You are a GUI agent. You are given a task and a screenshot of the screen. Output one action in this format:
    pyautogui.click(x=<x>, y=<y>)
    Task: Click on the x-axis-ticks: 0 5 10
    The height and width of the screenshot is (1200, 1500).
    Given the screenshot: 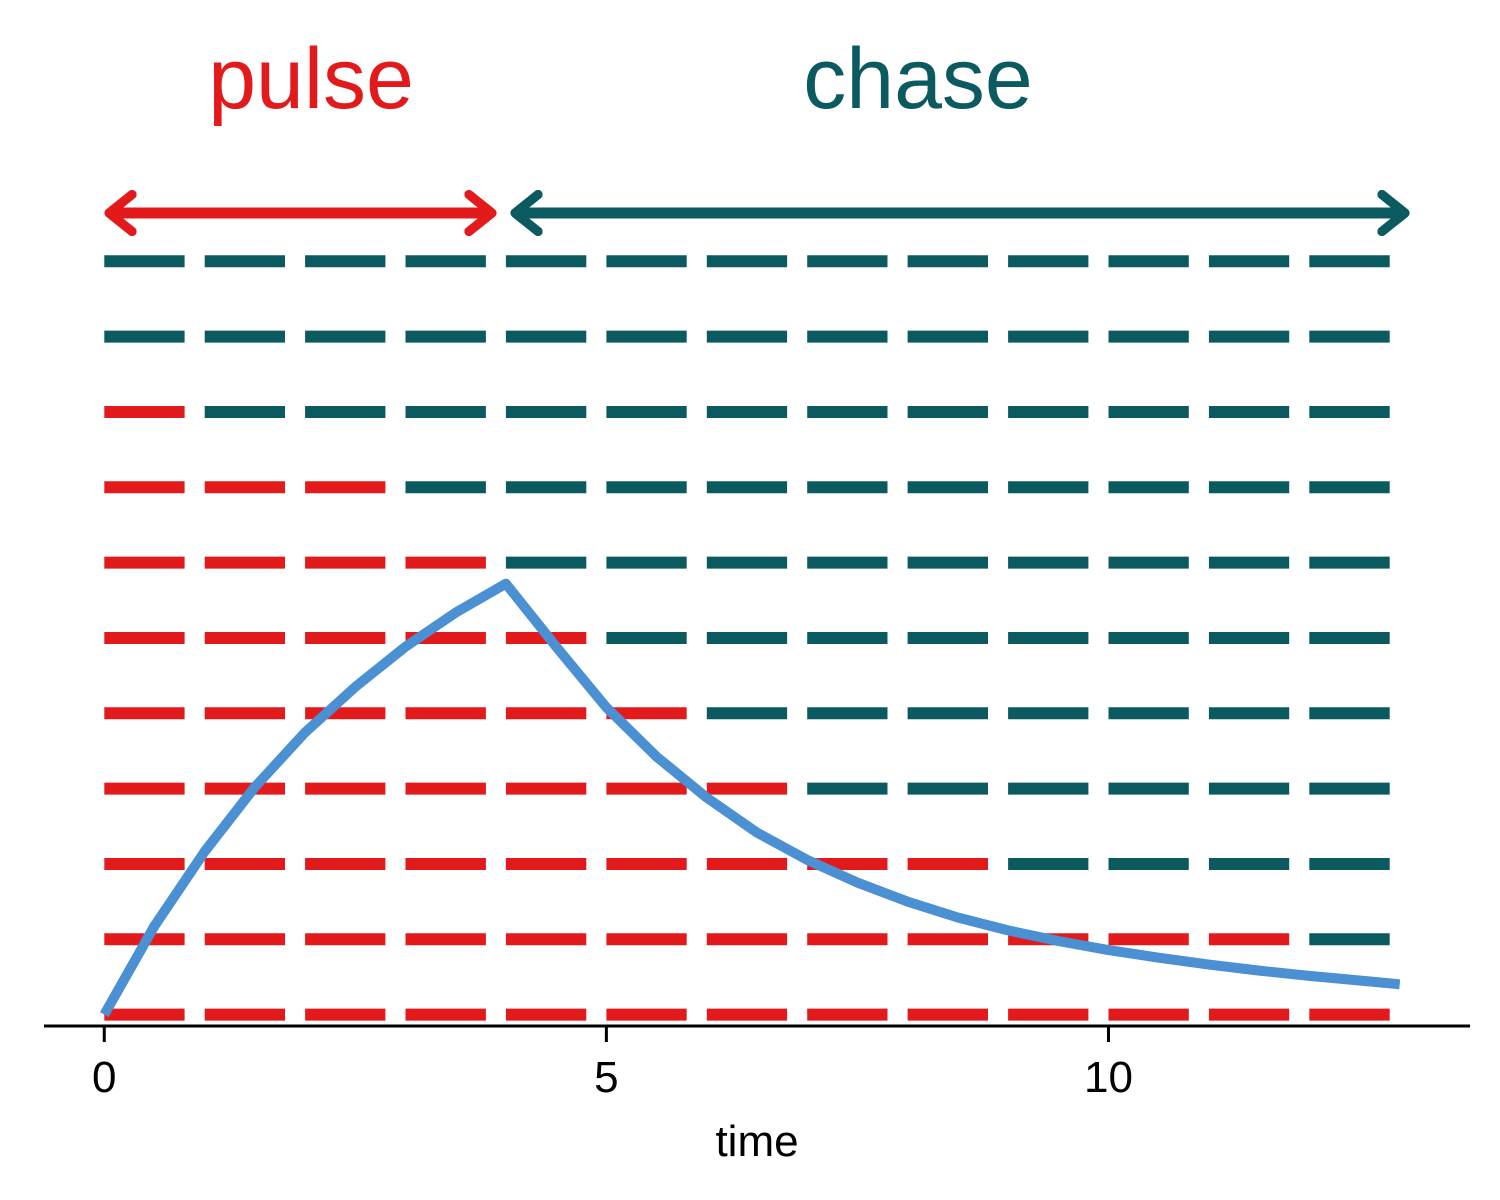 What is the action you would take?
    pyautogui.click(x=612, y=1064)
    